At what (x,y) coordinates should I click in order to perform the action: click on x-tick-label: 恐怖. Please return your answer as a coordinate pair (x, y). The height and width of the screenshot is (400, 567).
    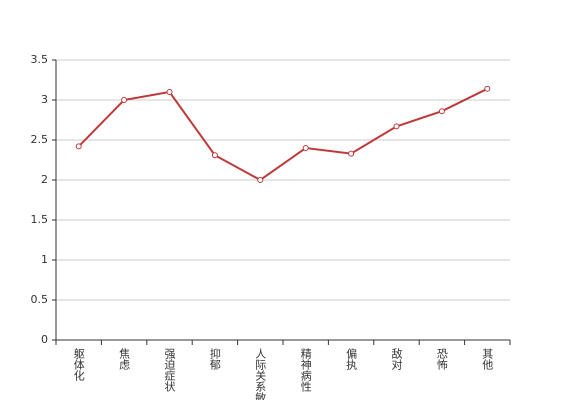
    Looking at the image, I should click on (441, 359).